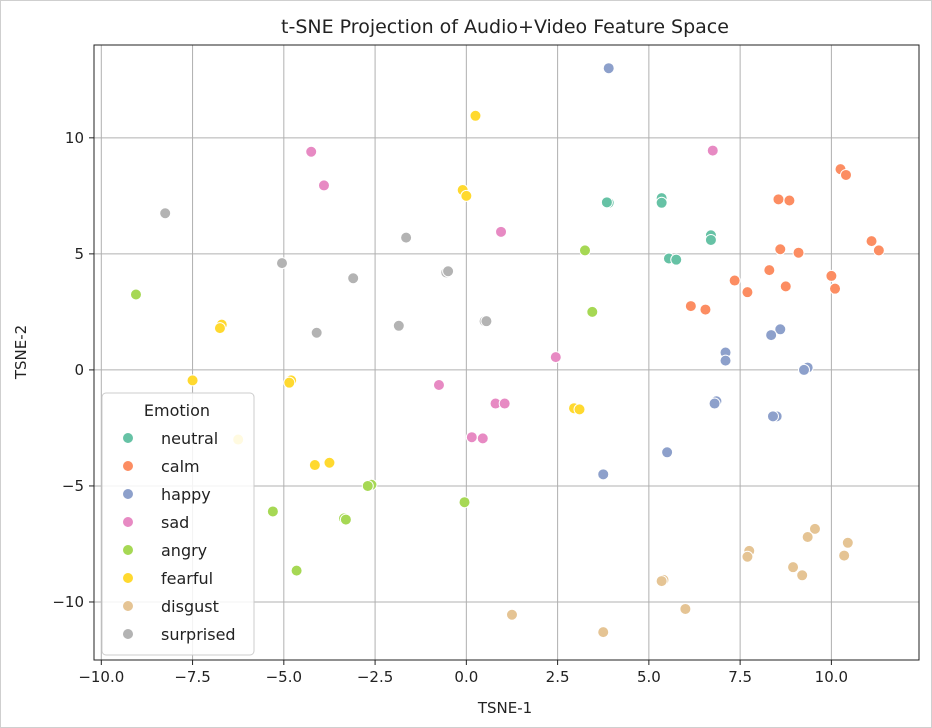 The height and width of the screenshot is (728, 932). Describe the element at coordinates (177, 410) in the screenshot. I see `legend-title: Emotion` at that location.